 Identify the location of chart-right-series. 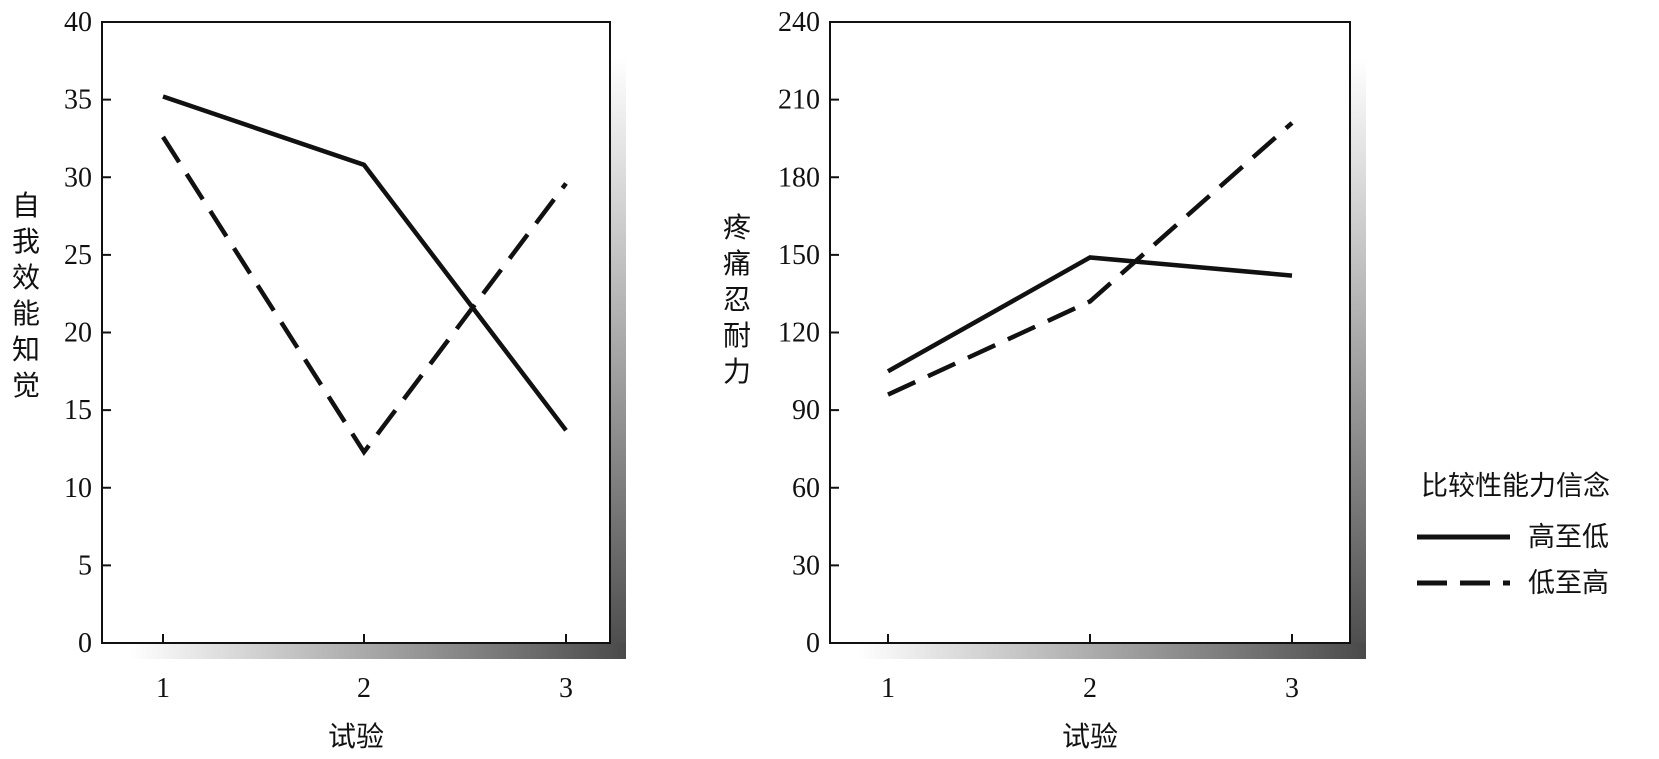
(1090, 259).